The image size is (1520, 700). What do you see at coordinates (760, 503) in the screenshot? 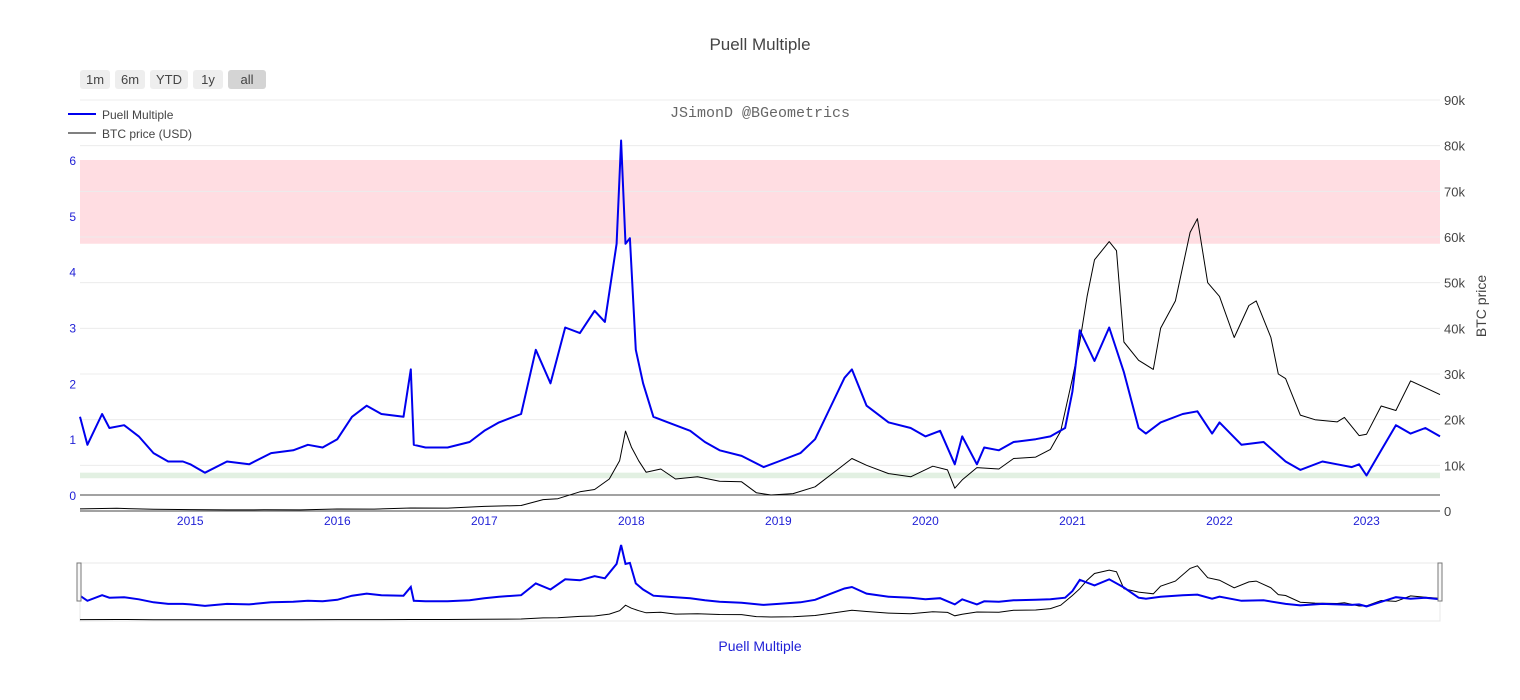
I see `zero-lines` at bounding box center [760, 503].